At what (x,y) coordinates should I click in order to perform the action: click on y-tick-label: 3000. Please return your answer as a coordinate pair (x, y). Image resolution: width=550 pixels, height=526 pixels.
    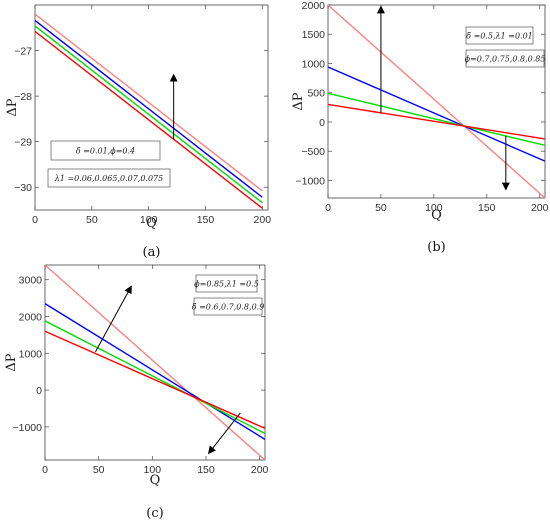
    Looking at the image, I should click on (31, 281).